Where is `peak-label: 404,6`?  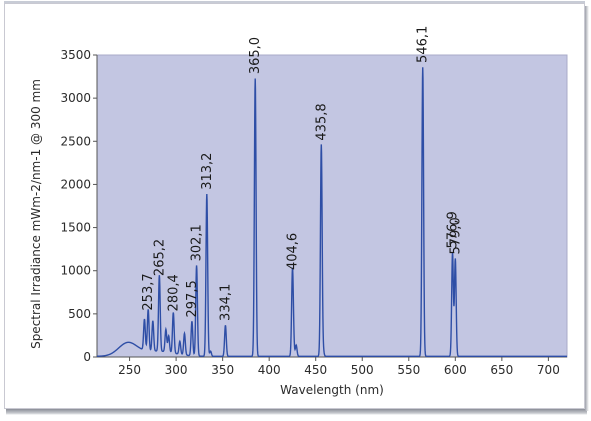
peak-label: 404,6 is located at coordinates (292, 251).